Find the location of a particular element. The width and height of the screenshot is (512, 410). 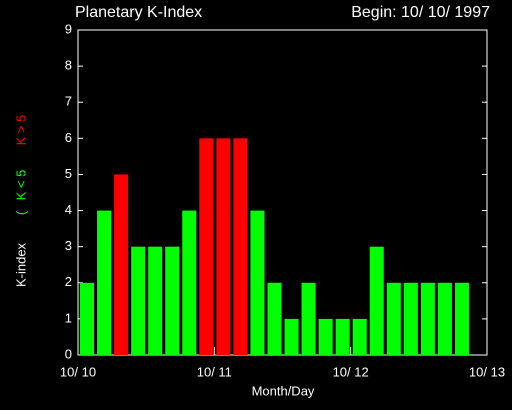

y-tick-label: 9 is located at coordinates (68, 28).